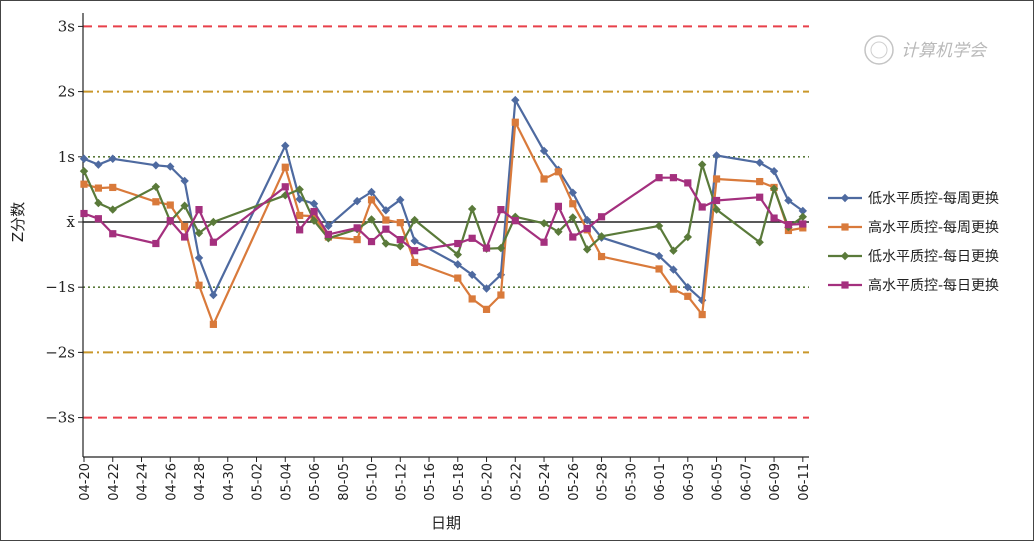  Describe the element at coordinates (446, 523) in the screenshot. I see `x-axis-title: 日期` at that location.